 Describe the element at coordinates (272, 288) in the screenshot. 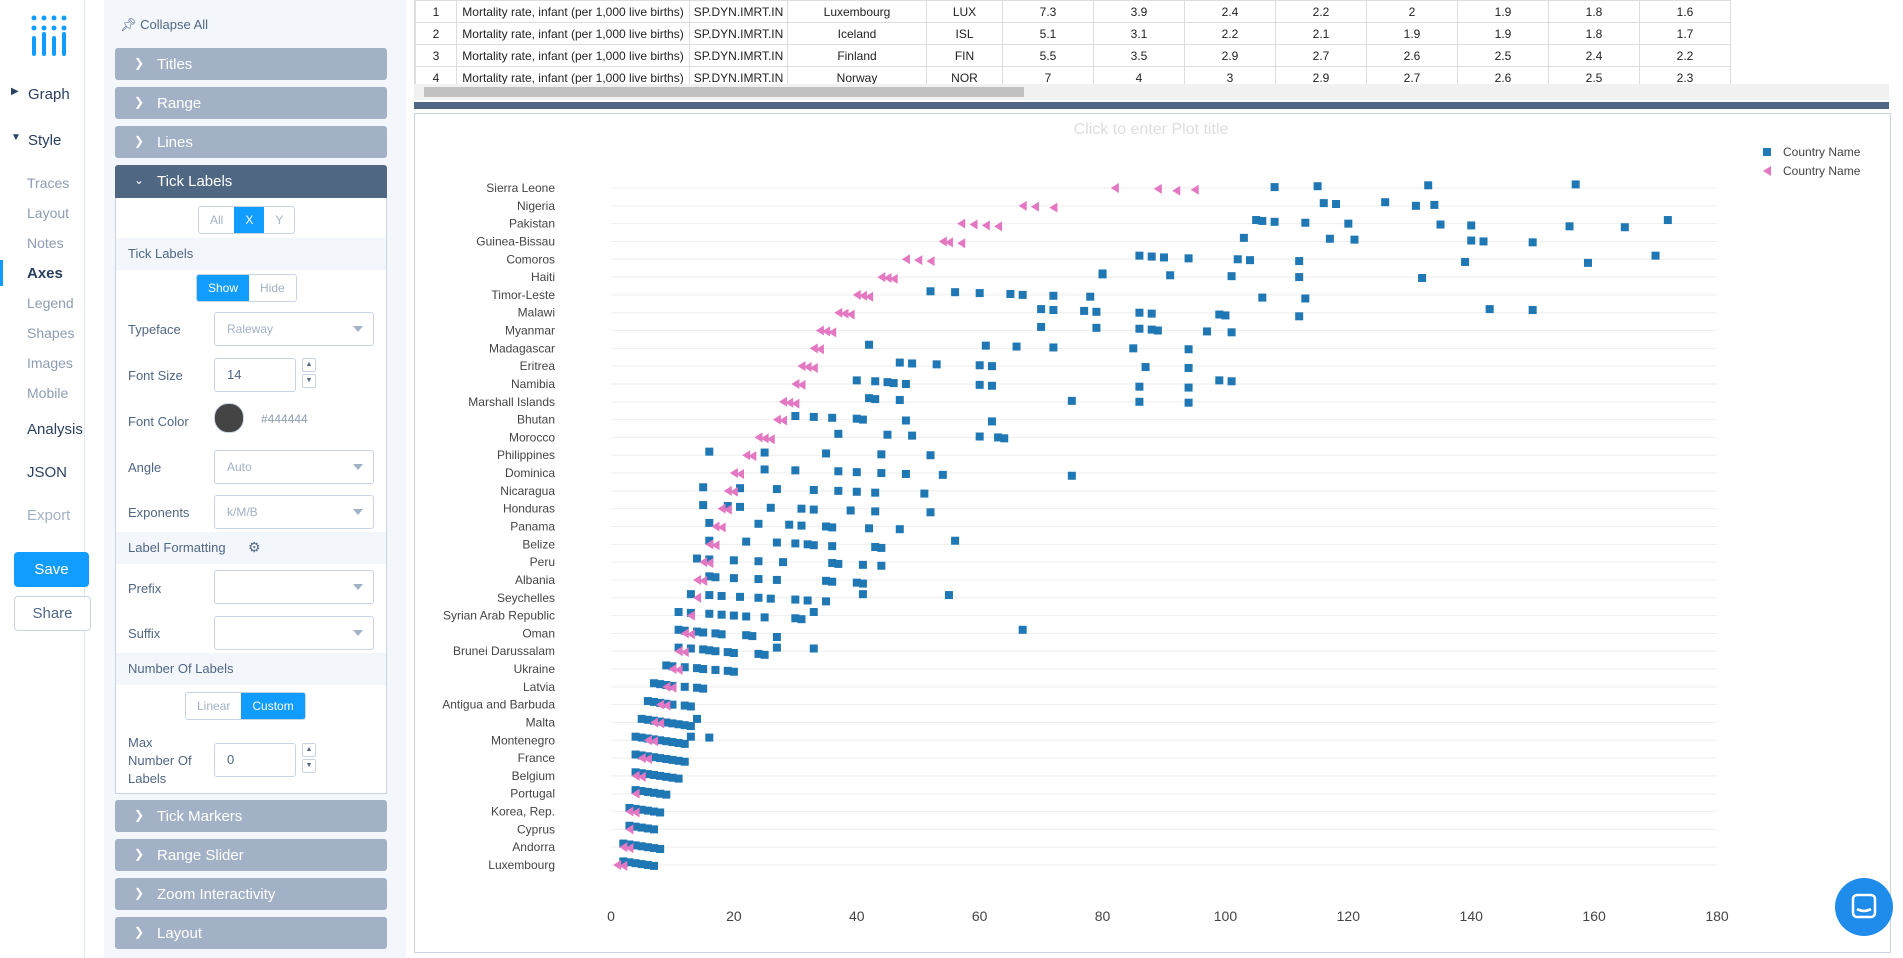

I see `hide-option: Hide` at that location.